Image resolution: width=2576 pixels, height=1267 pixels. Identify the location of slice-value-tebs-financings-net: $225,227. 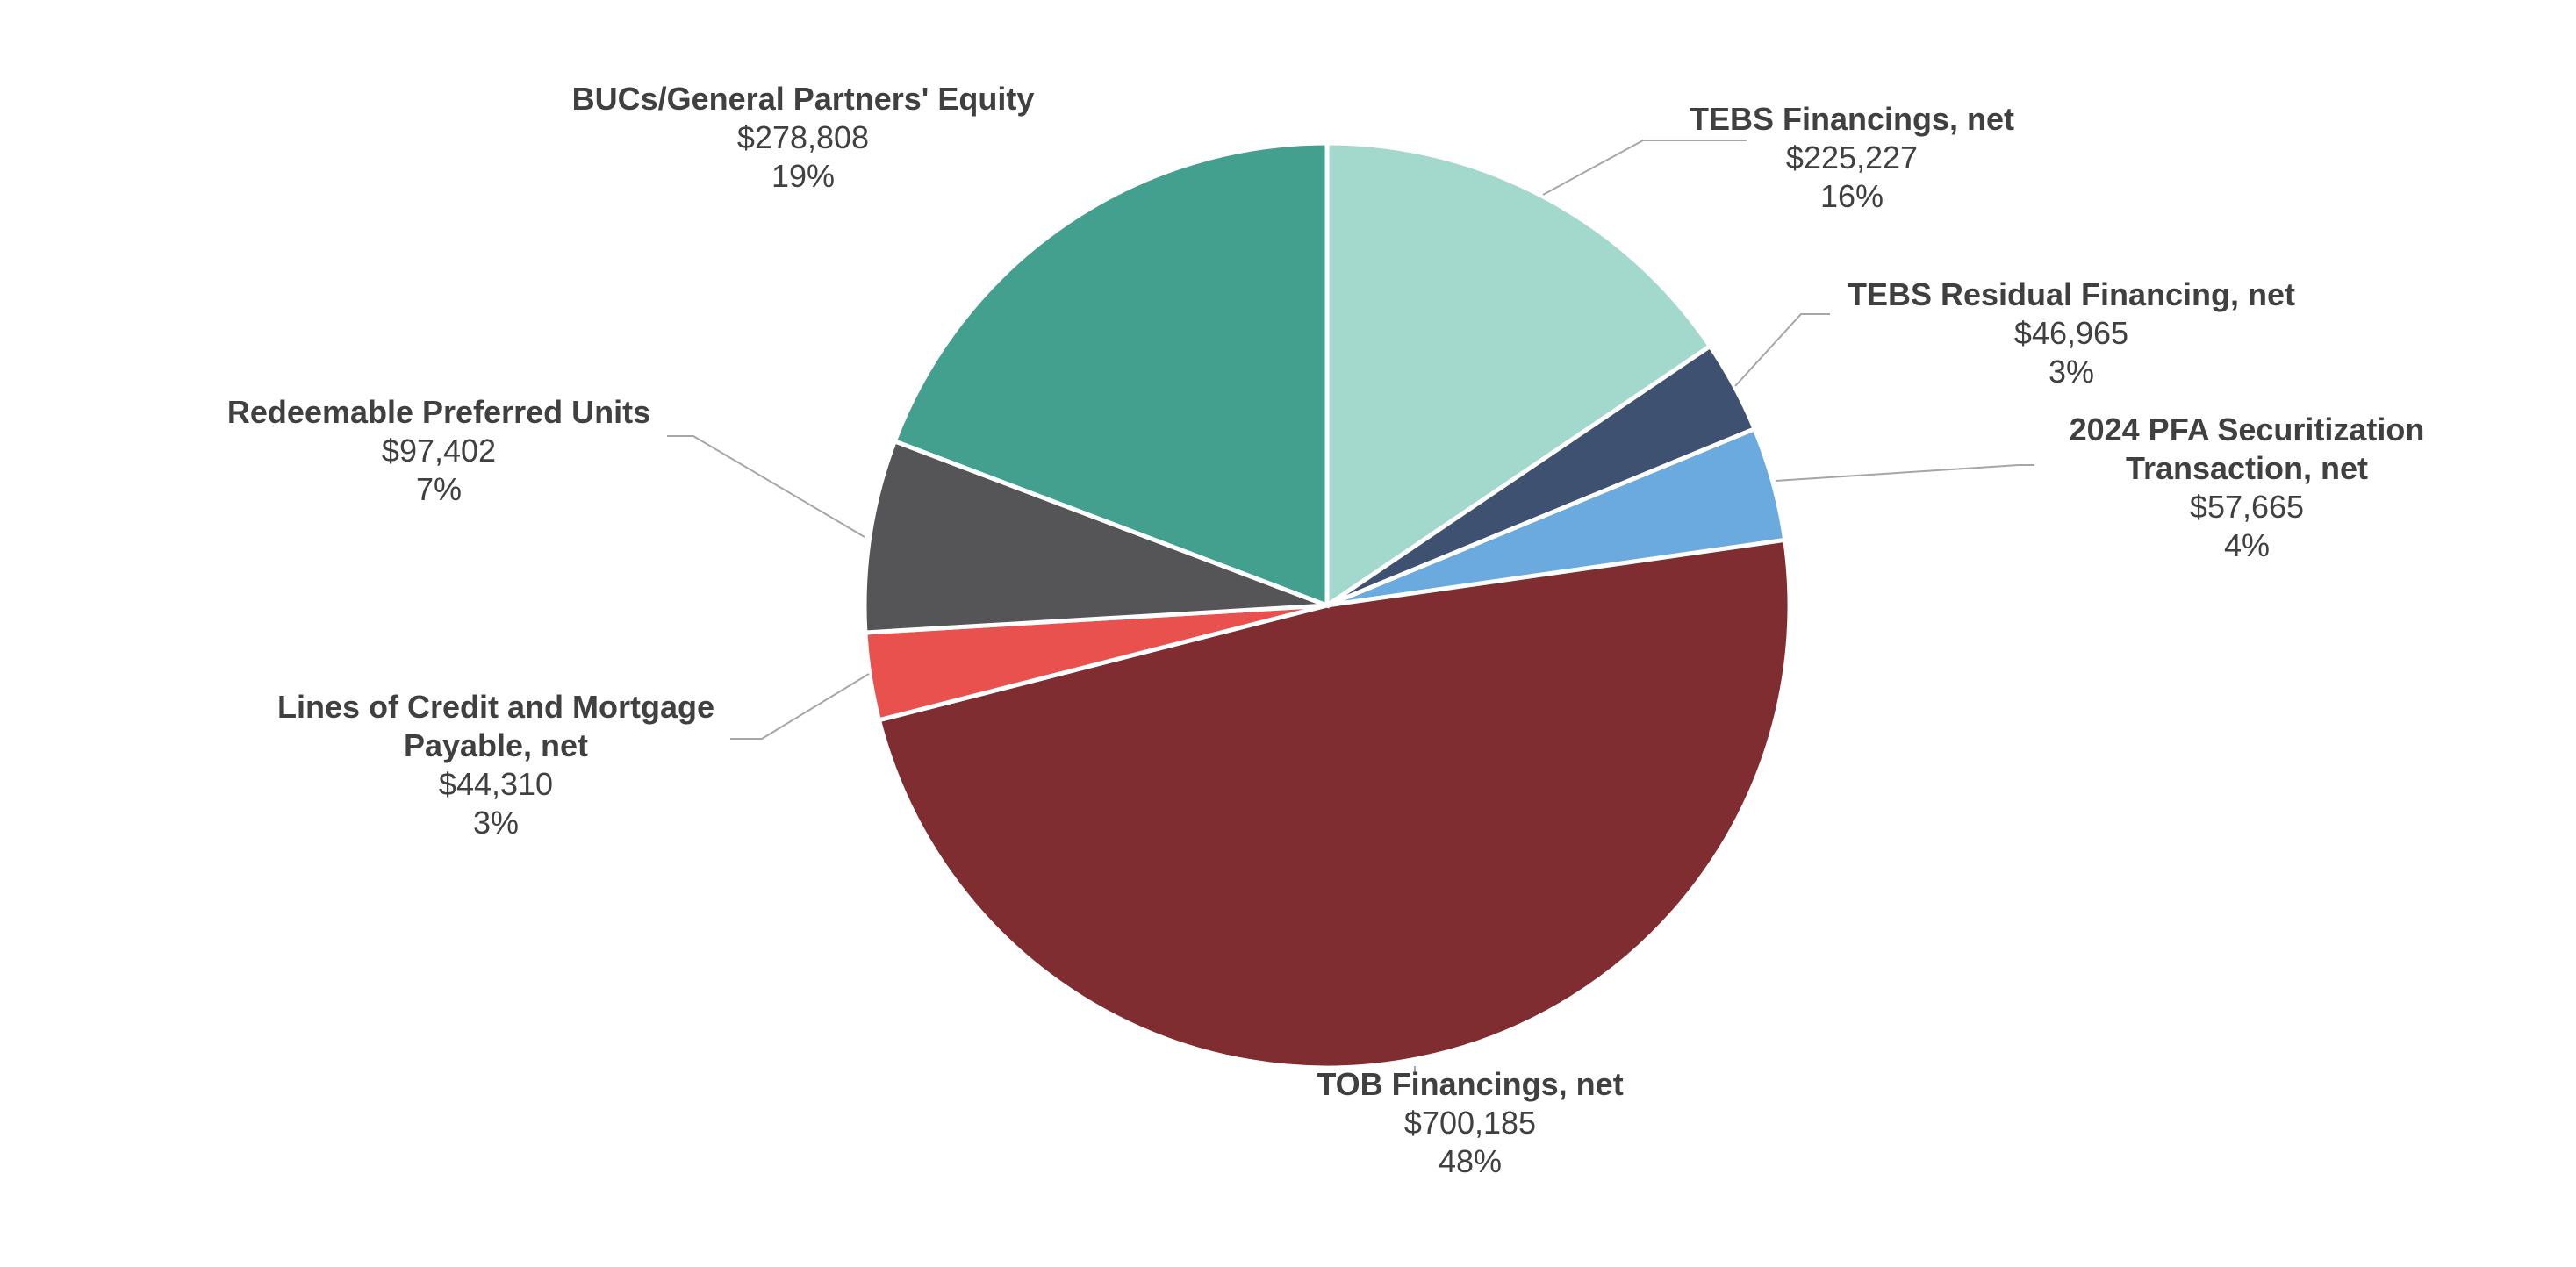
(1852, 158).